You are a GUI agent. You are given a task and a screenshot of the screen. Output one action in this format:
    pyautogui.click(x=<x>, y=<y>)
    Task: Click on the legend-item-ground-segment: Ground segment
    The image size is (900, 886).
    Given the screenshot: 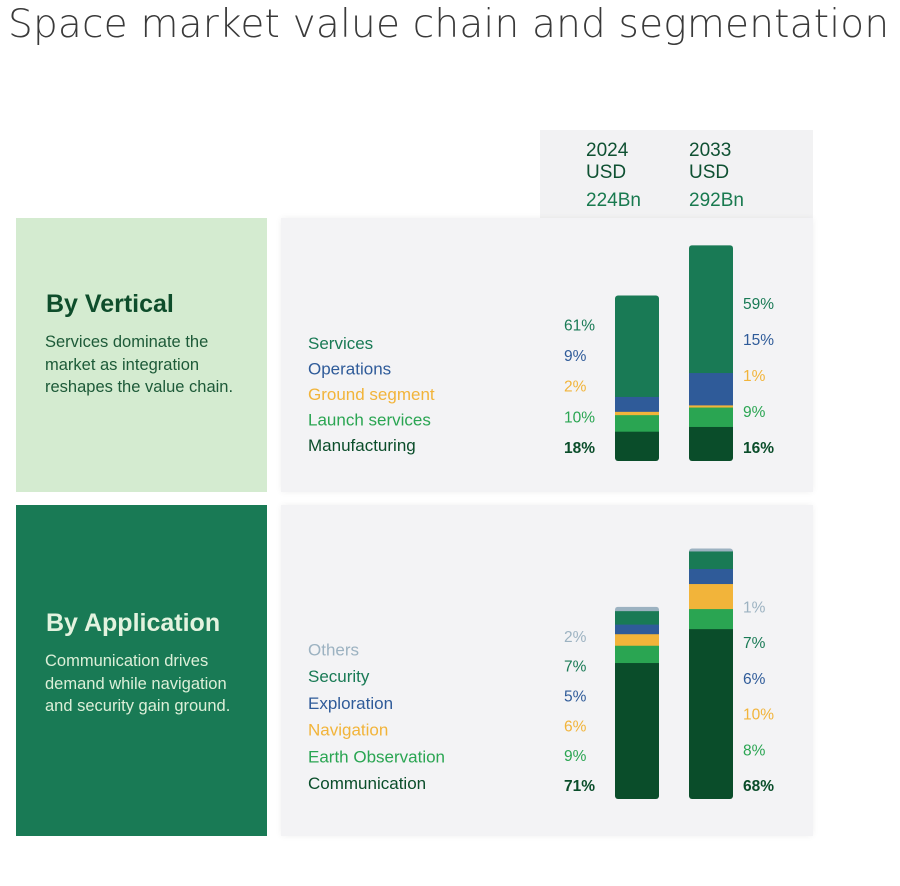 What is the action you would take?
    pyautogui.click(x=371, y=394)
    